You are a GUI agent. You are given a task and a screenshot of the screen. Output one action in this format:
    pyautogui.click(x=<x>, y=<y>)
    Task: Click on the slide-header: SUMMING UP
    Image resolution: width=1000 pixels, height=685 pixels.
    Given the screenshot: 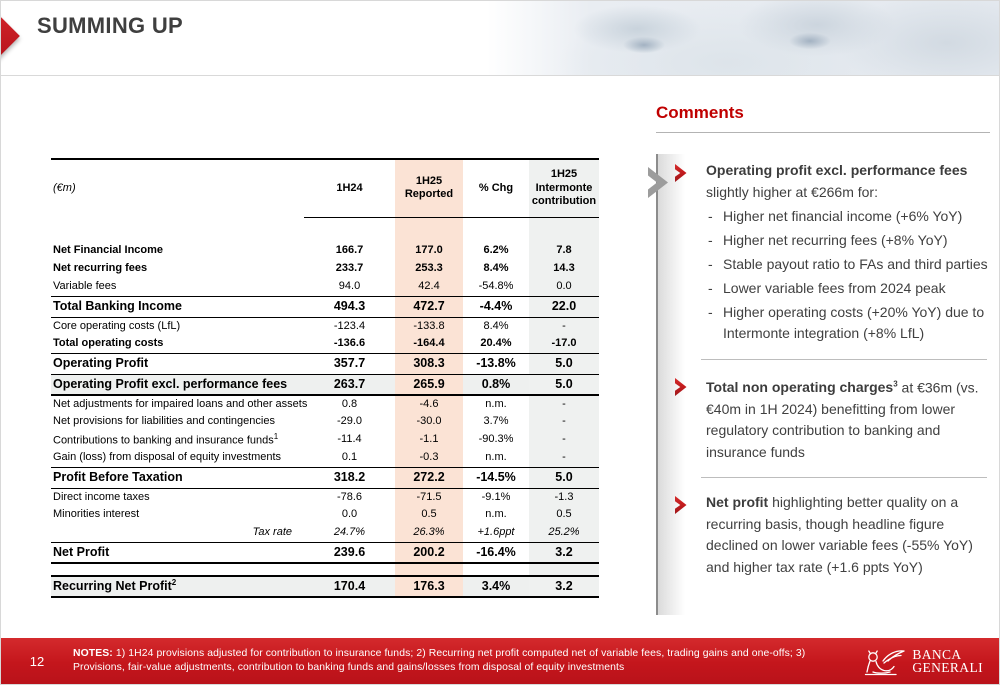 What is the action you would take?
    pyautogui.click(x=500, y=38)
    